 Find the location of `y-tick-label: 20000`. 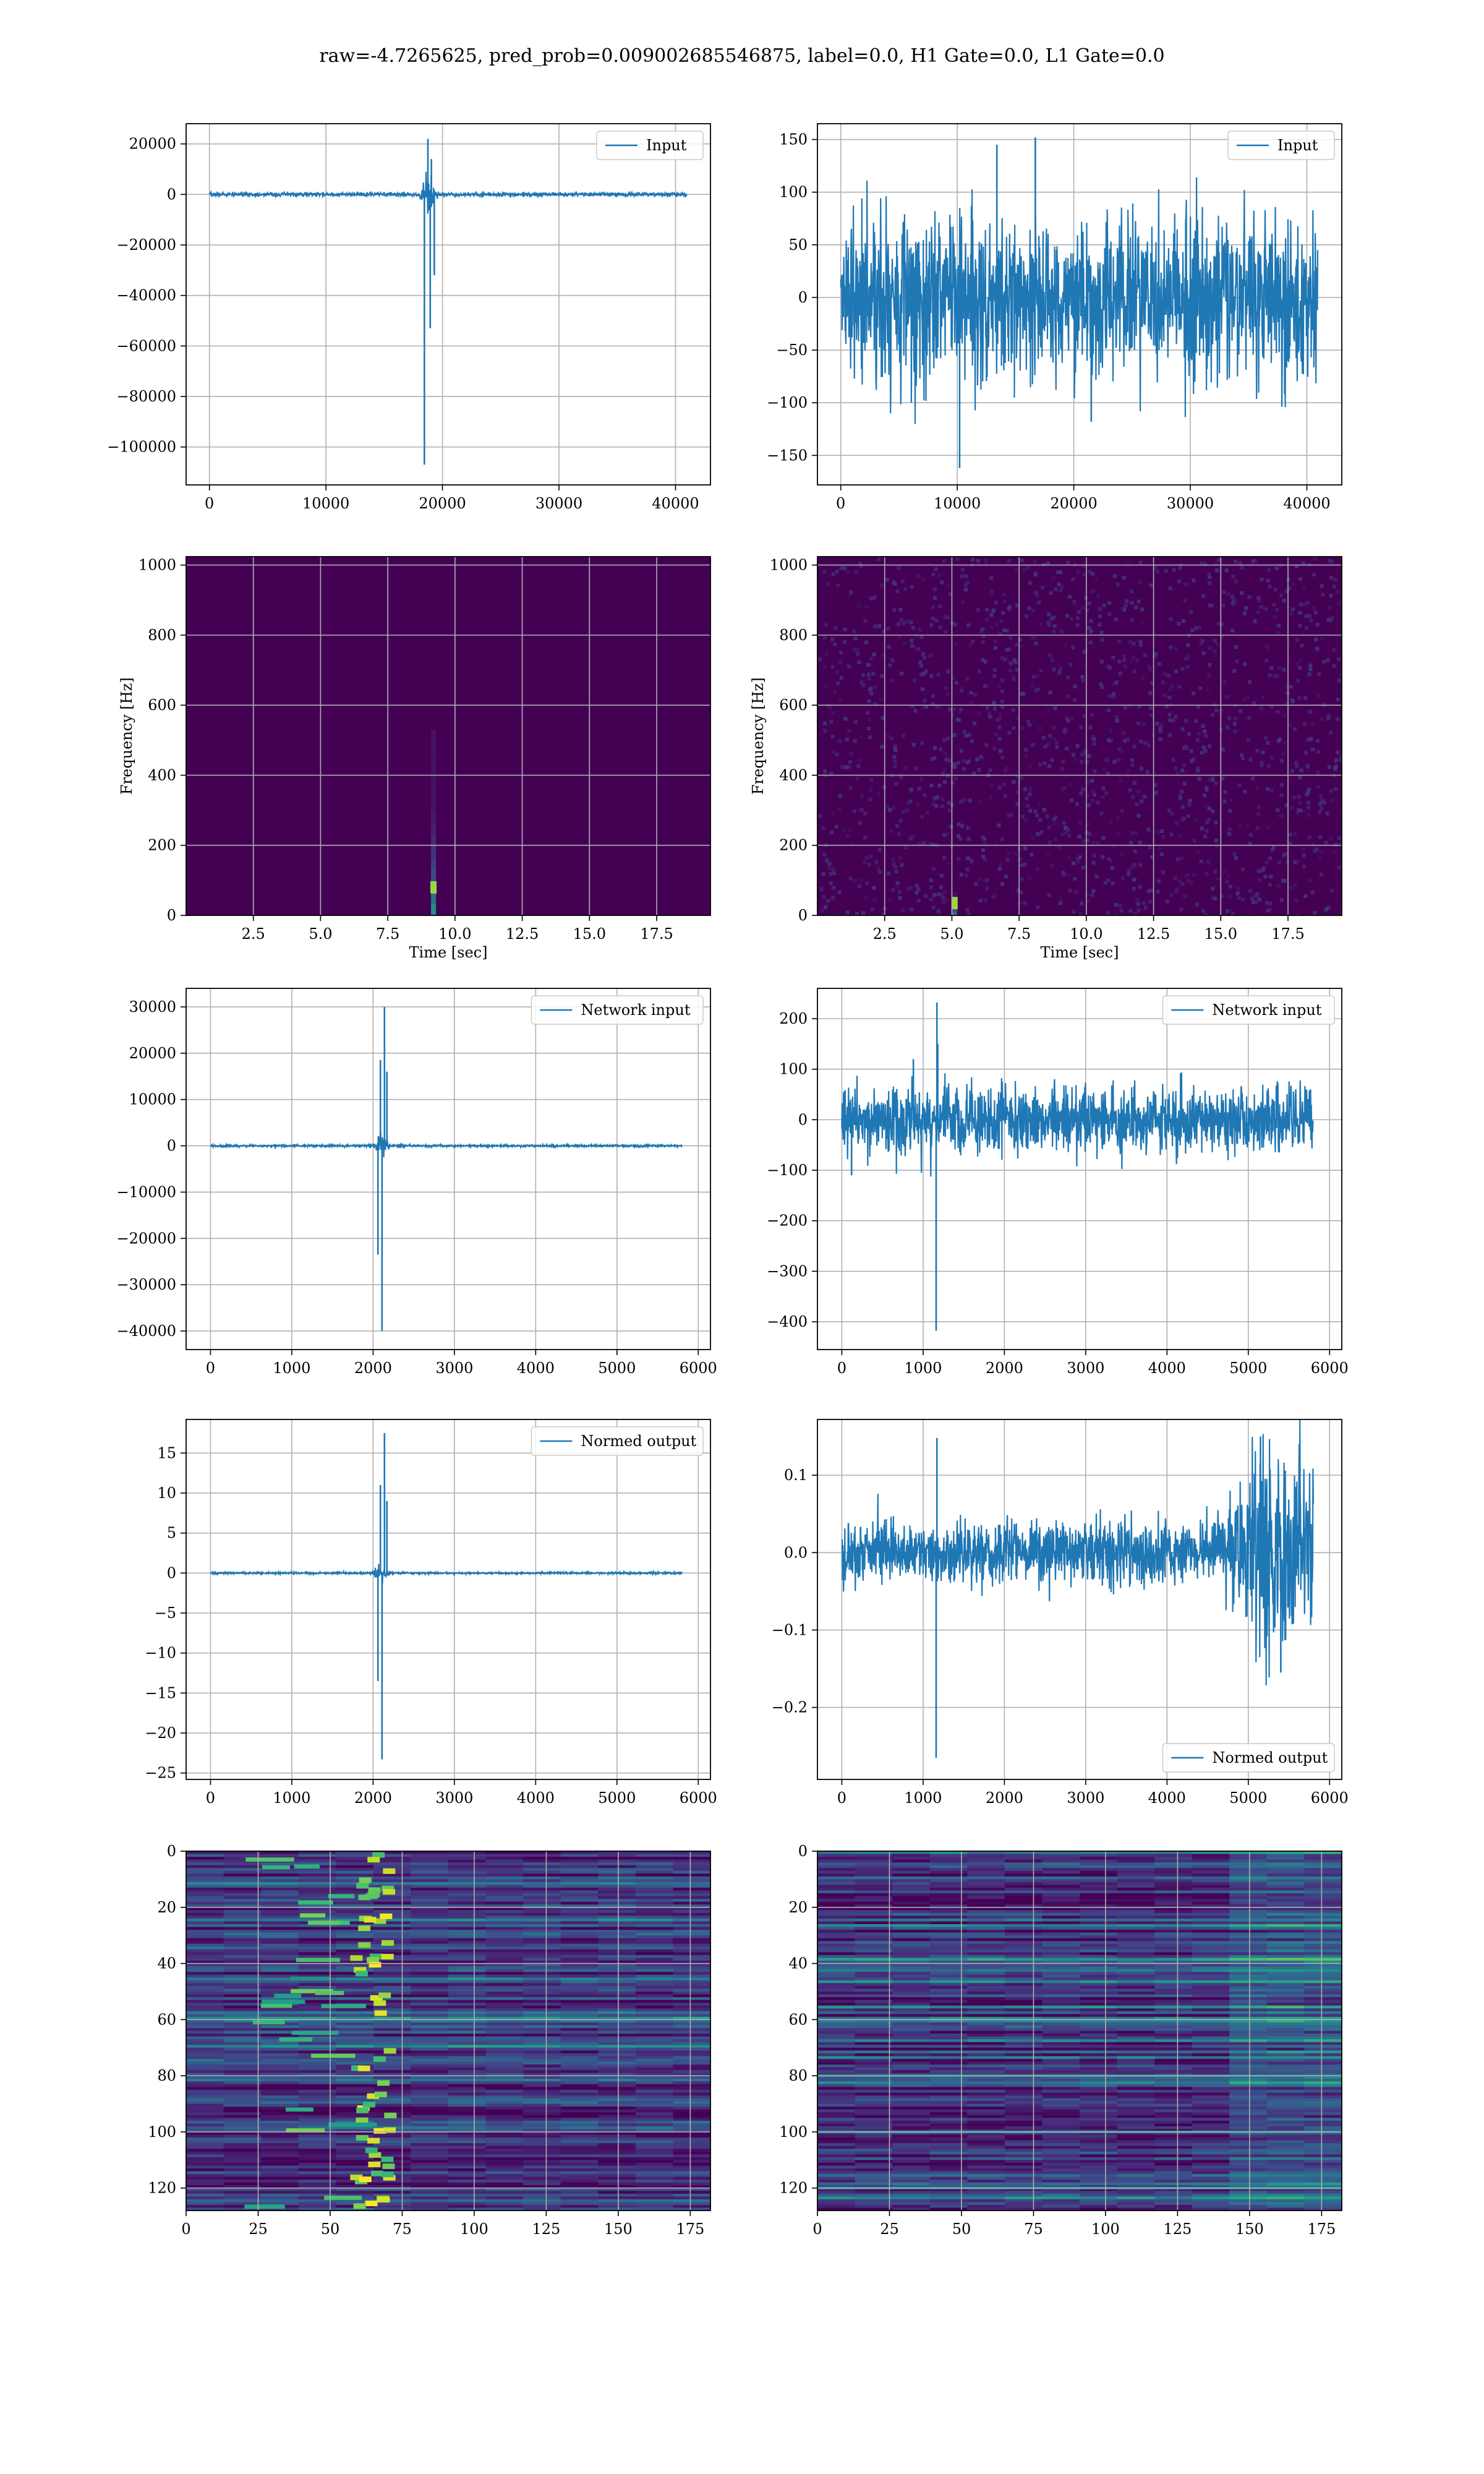

y-tick-label: 20000 is located at coordinates (152, 1053).